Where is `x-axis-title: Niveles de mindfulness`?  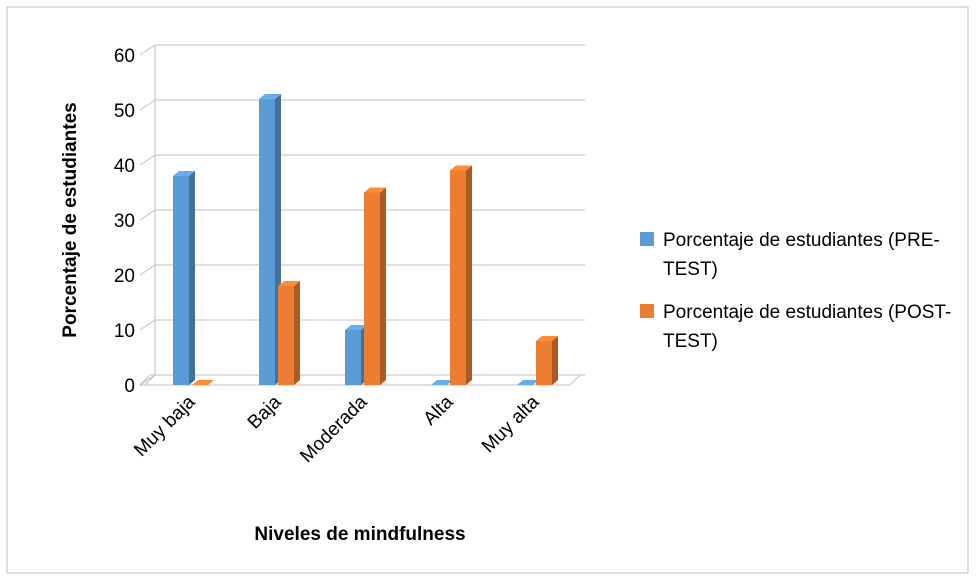 x-axis-title: Niveles de mindfulness is located at coordinates (359, 534).